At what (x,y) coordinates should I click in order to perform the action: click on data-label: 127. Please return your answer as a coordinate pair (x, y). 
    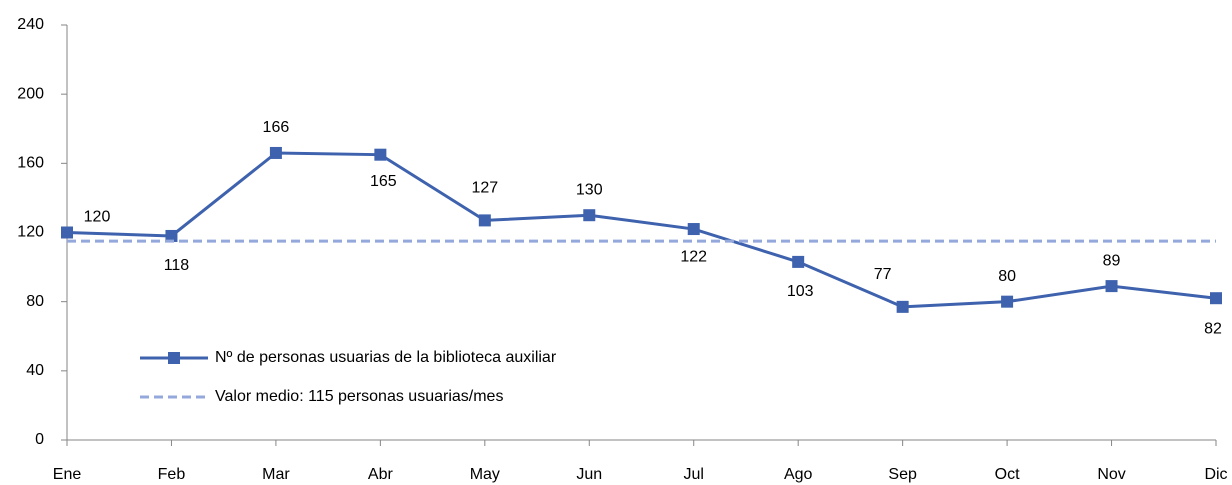
    Looking at the image, I should click on (484, 188).